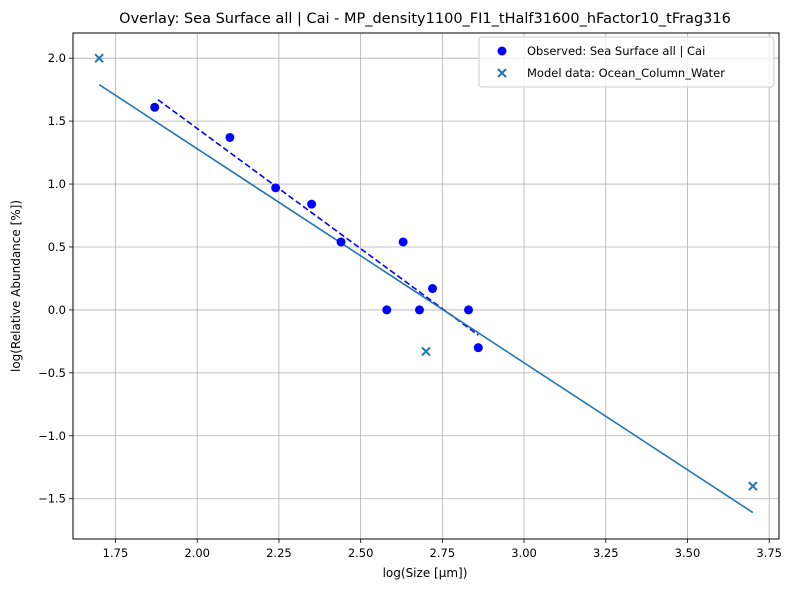 This screenshot has height=590, width=788. I want to click on y-tick-label: −0.5, so click(52, 373).